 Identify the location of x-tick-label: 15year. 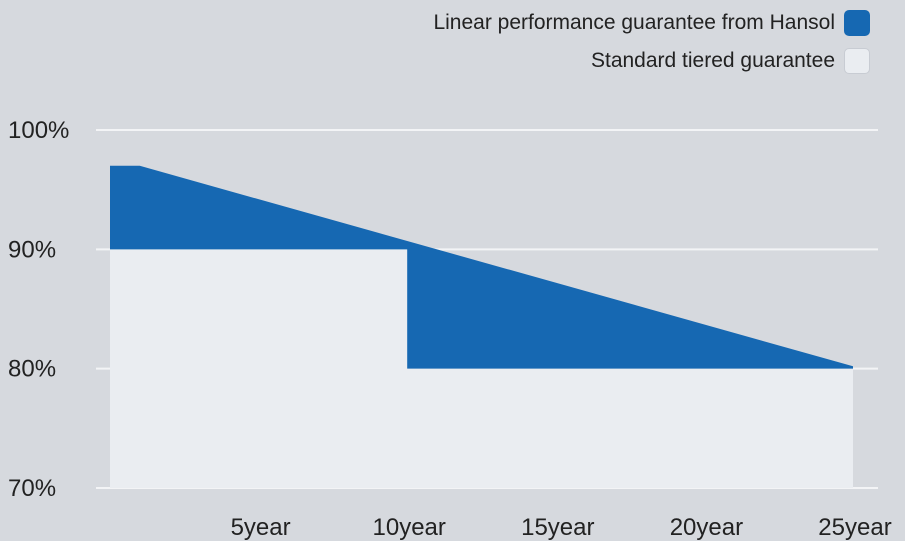
(557, 527).